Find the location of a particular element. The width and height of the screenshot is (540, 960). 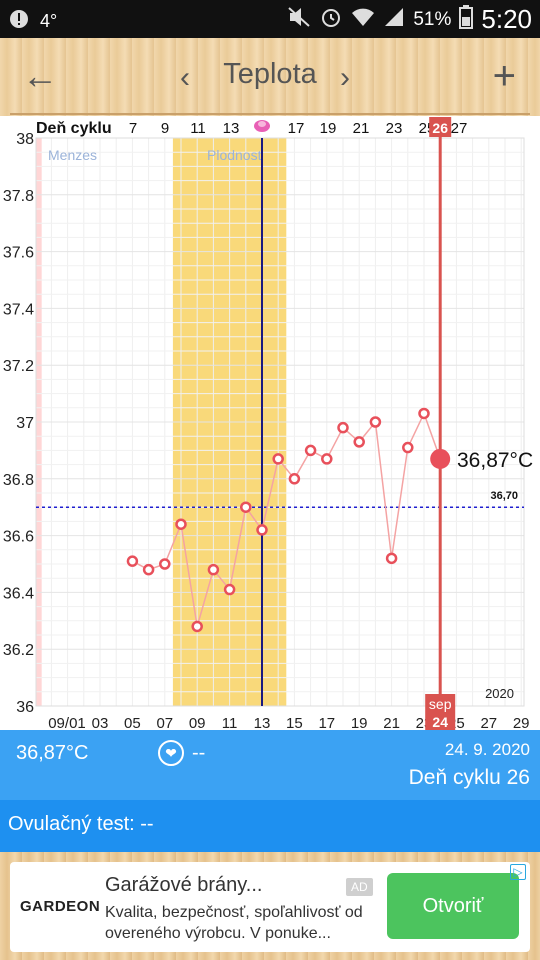

wifi-icon is located at coordinates (363, 20).